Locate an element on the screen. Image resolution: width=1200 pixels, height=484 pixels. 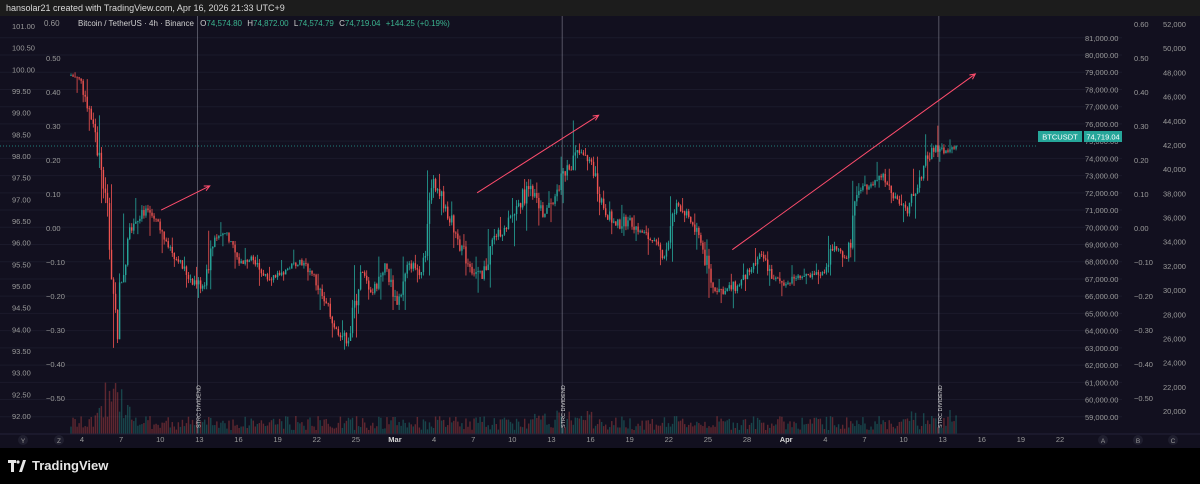
price-tick-label: 61,000.00 is located at coordinates (1101, 382).